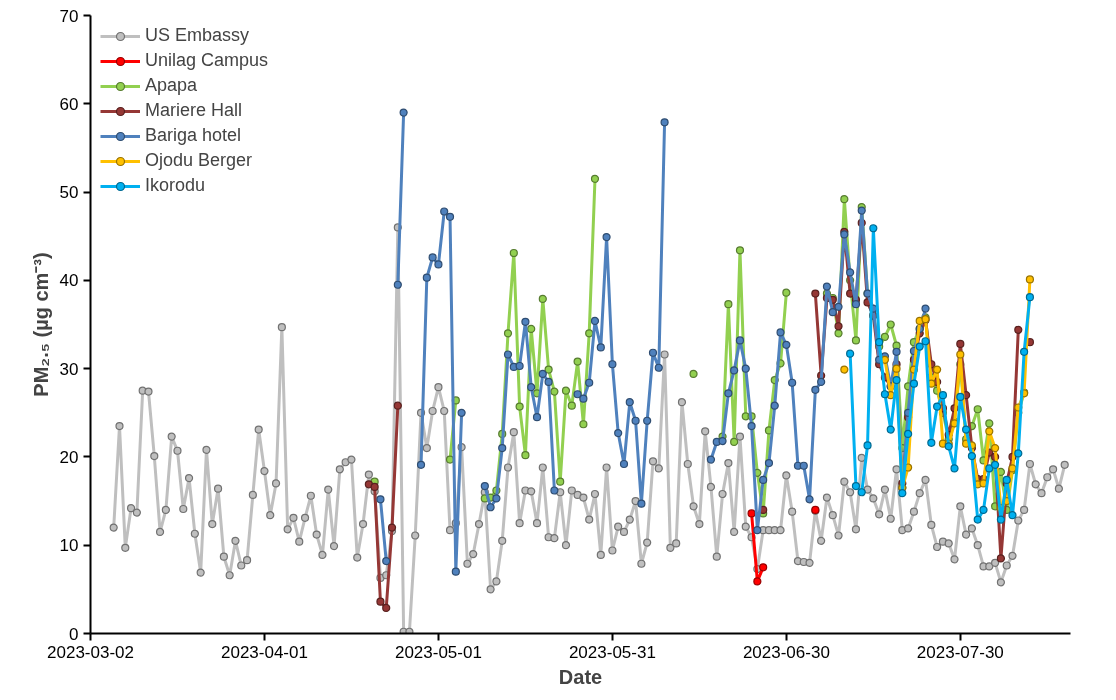 Image resolution: width=1116 pixels, height=700 pixels. I want to click on y-axis-title: PM₂.₅ (µg cm⁻³), so click(40, 324).